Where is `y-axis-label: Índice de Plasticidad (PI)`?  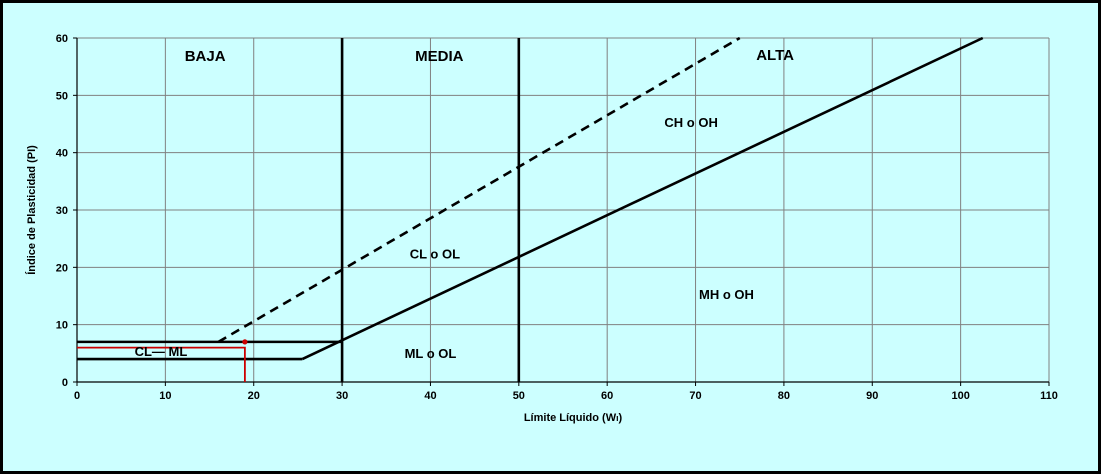
y-axis-label: Índice de Plasticidad (PI) is located at coordinates (31, 210).